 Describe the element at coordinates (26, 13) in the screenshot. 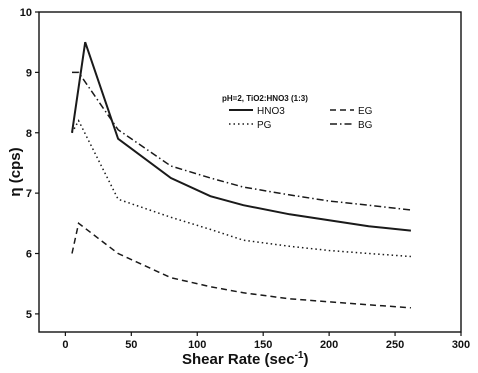

I see `y-tick-label: 10` at that location.